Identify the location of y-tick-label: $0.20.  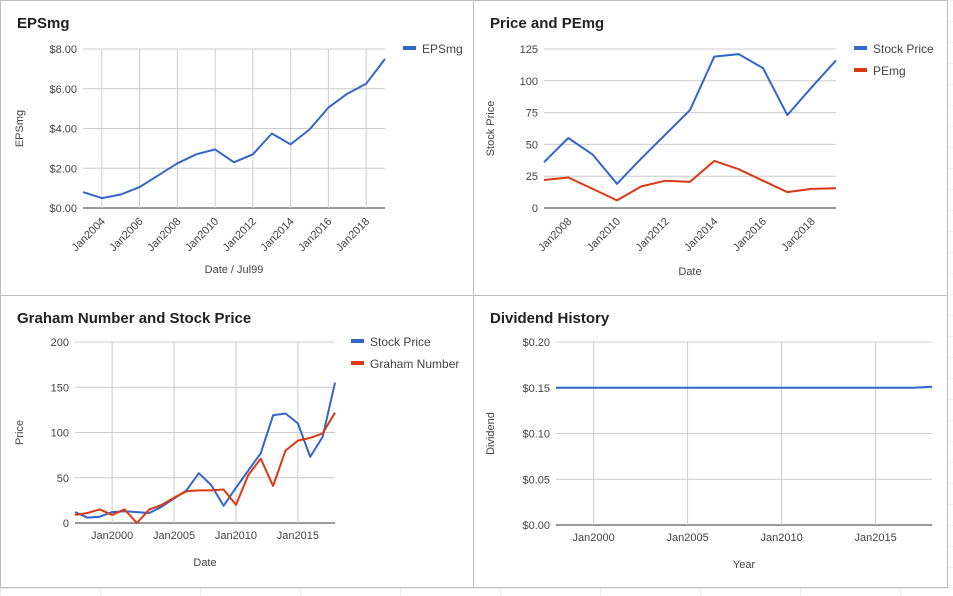
(536, 343).